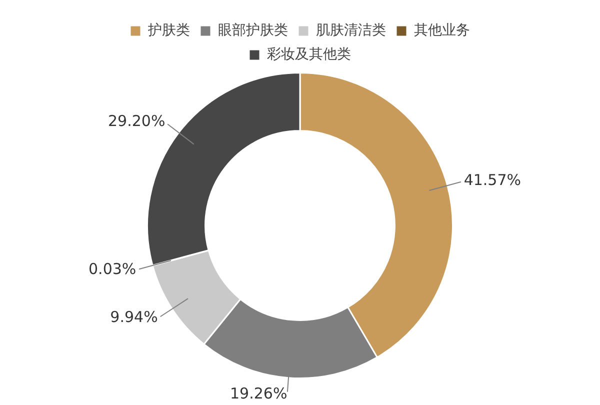 The image size is (600, 405). What do you see at coordinates (309, 54) in the screenshot?
I see `legend-label: 彩妆及其他类` at bounding box center [309, 54].